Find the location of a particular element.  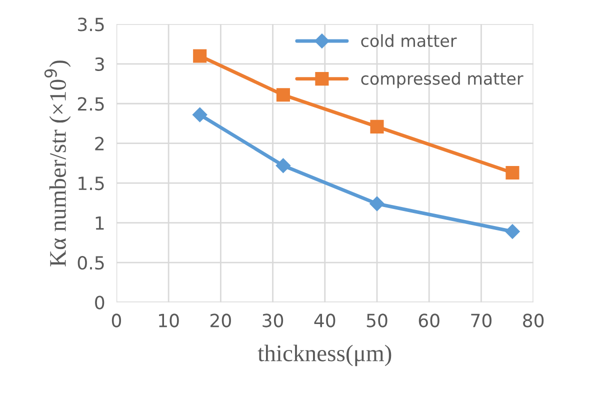

y-tick-label: 2 is located at coordinates (99, 143).